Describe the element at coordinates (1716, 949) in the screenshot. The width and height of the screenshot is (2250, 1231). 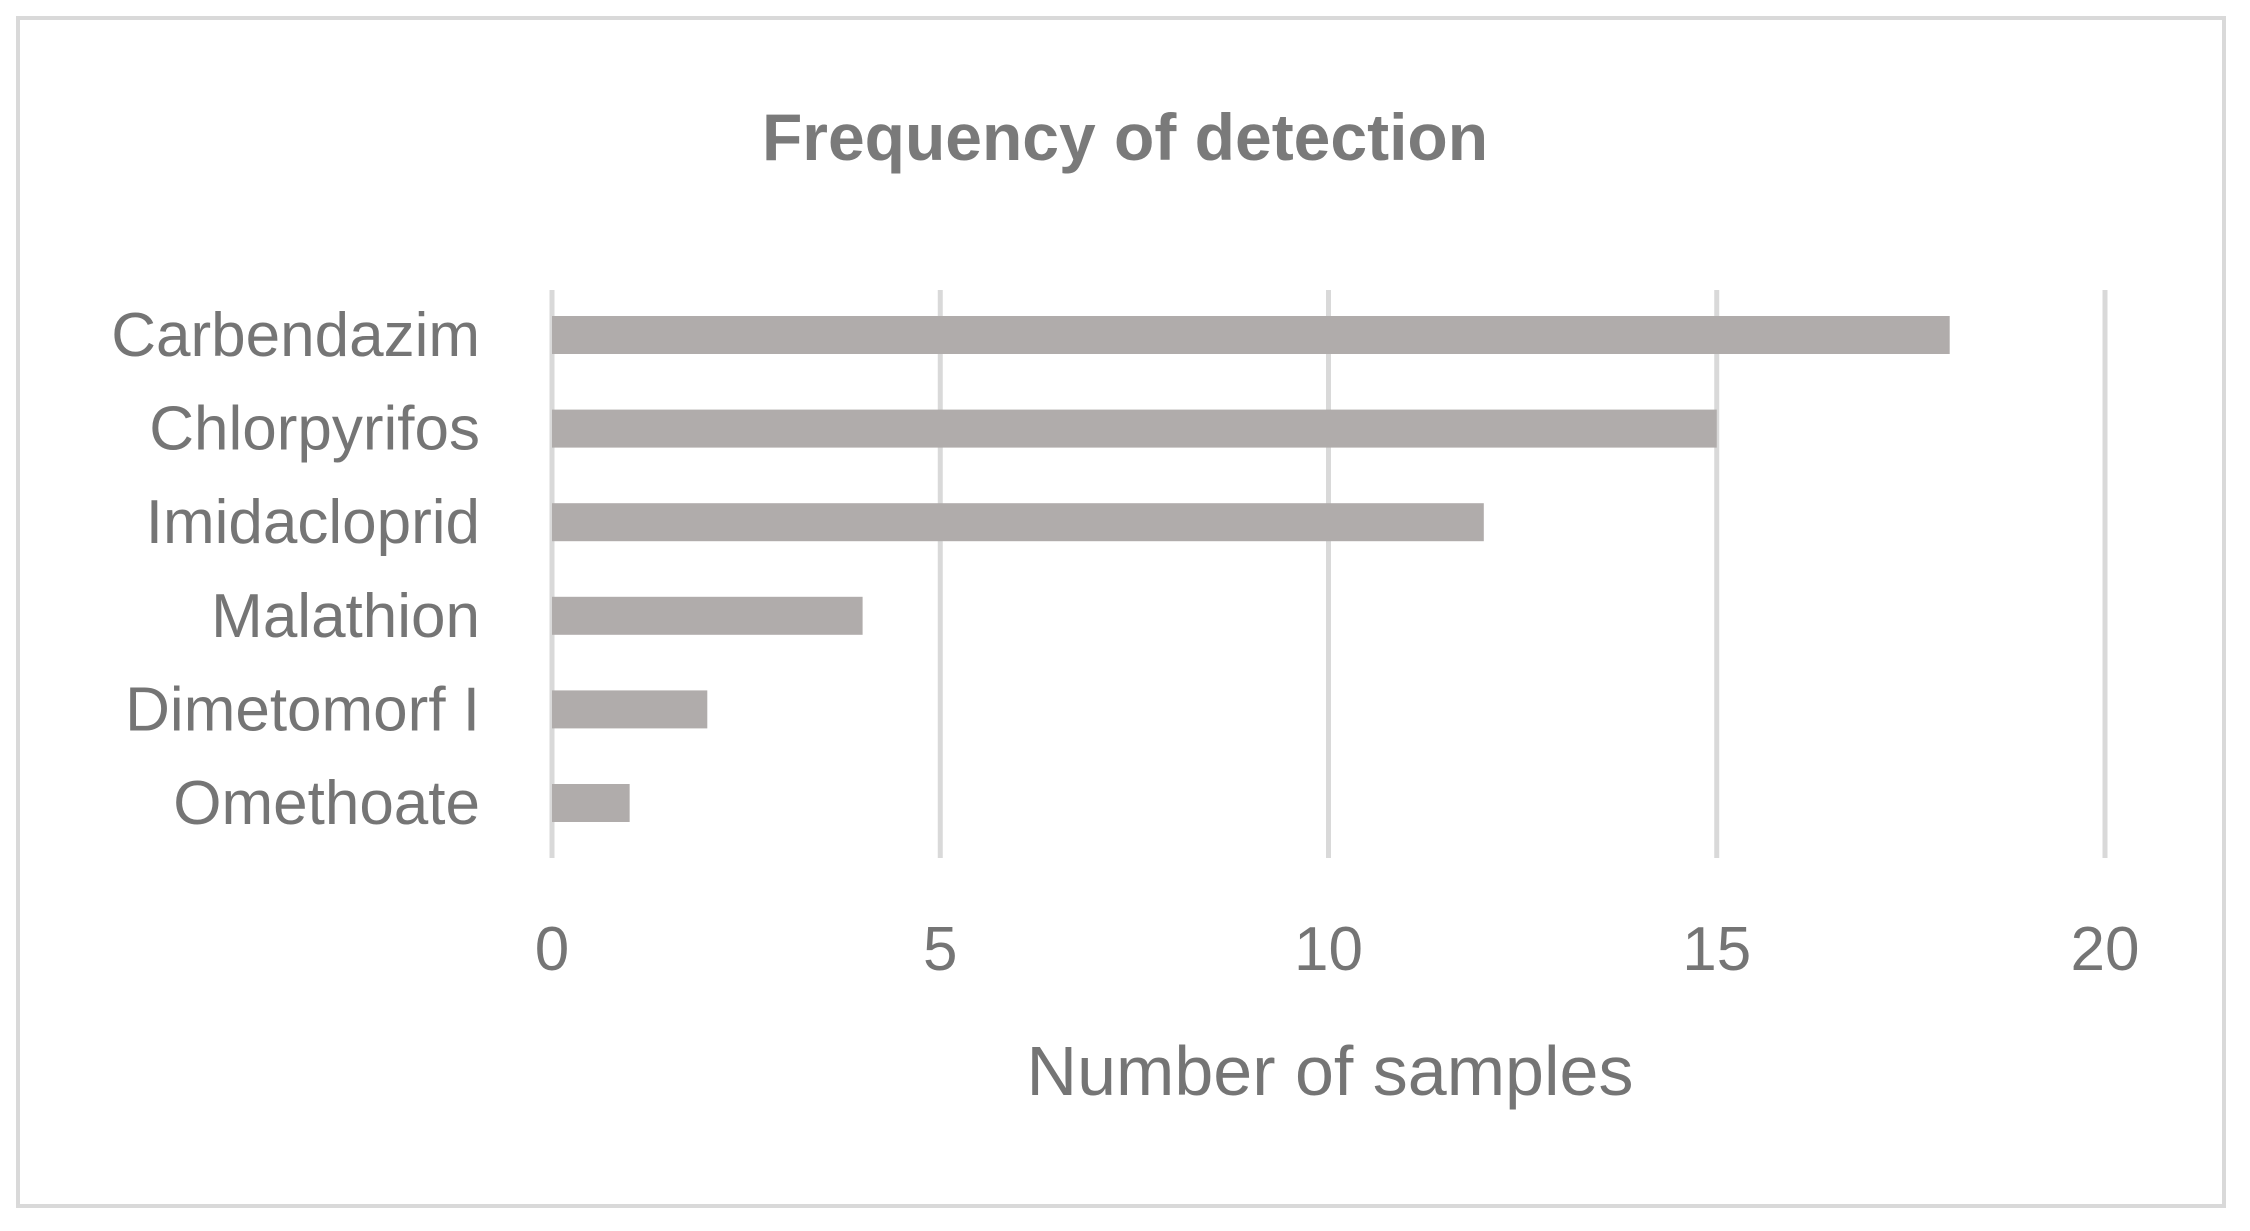
I see `x-tick-label: 15` at that location.